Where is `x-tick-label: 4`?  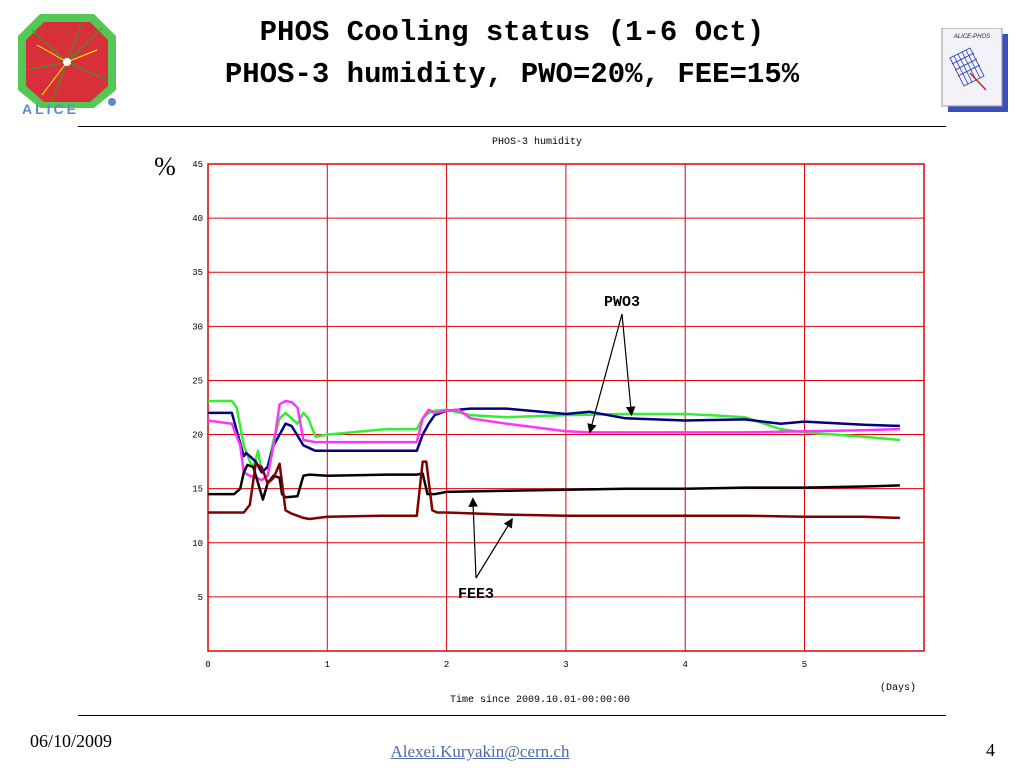
x-tick-label: 4 is located at coordinates (684, 665).